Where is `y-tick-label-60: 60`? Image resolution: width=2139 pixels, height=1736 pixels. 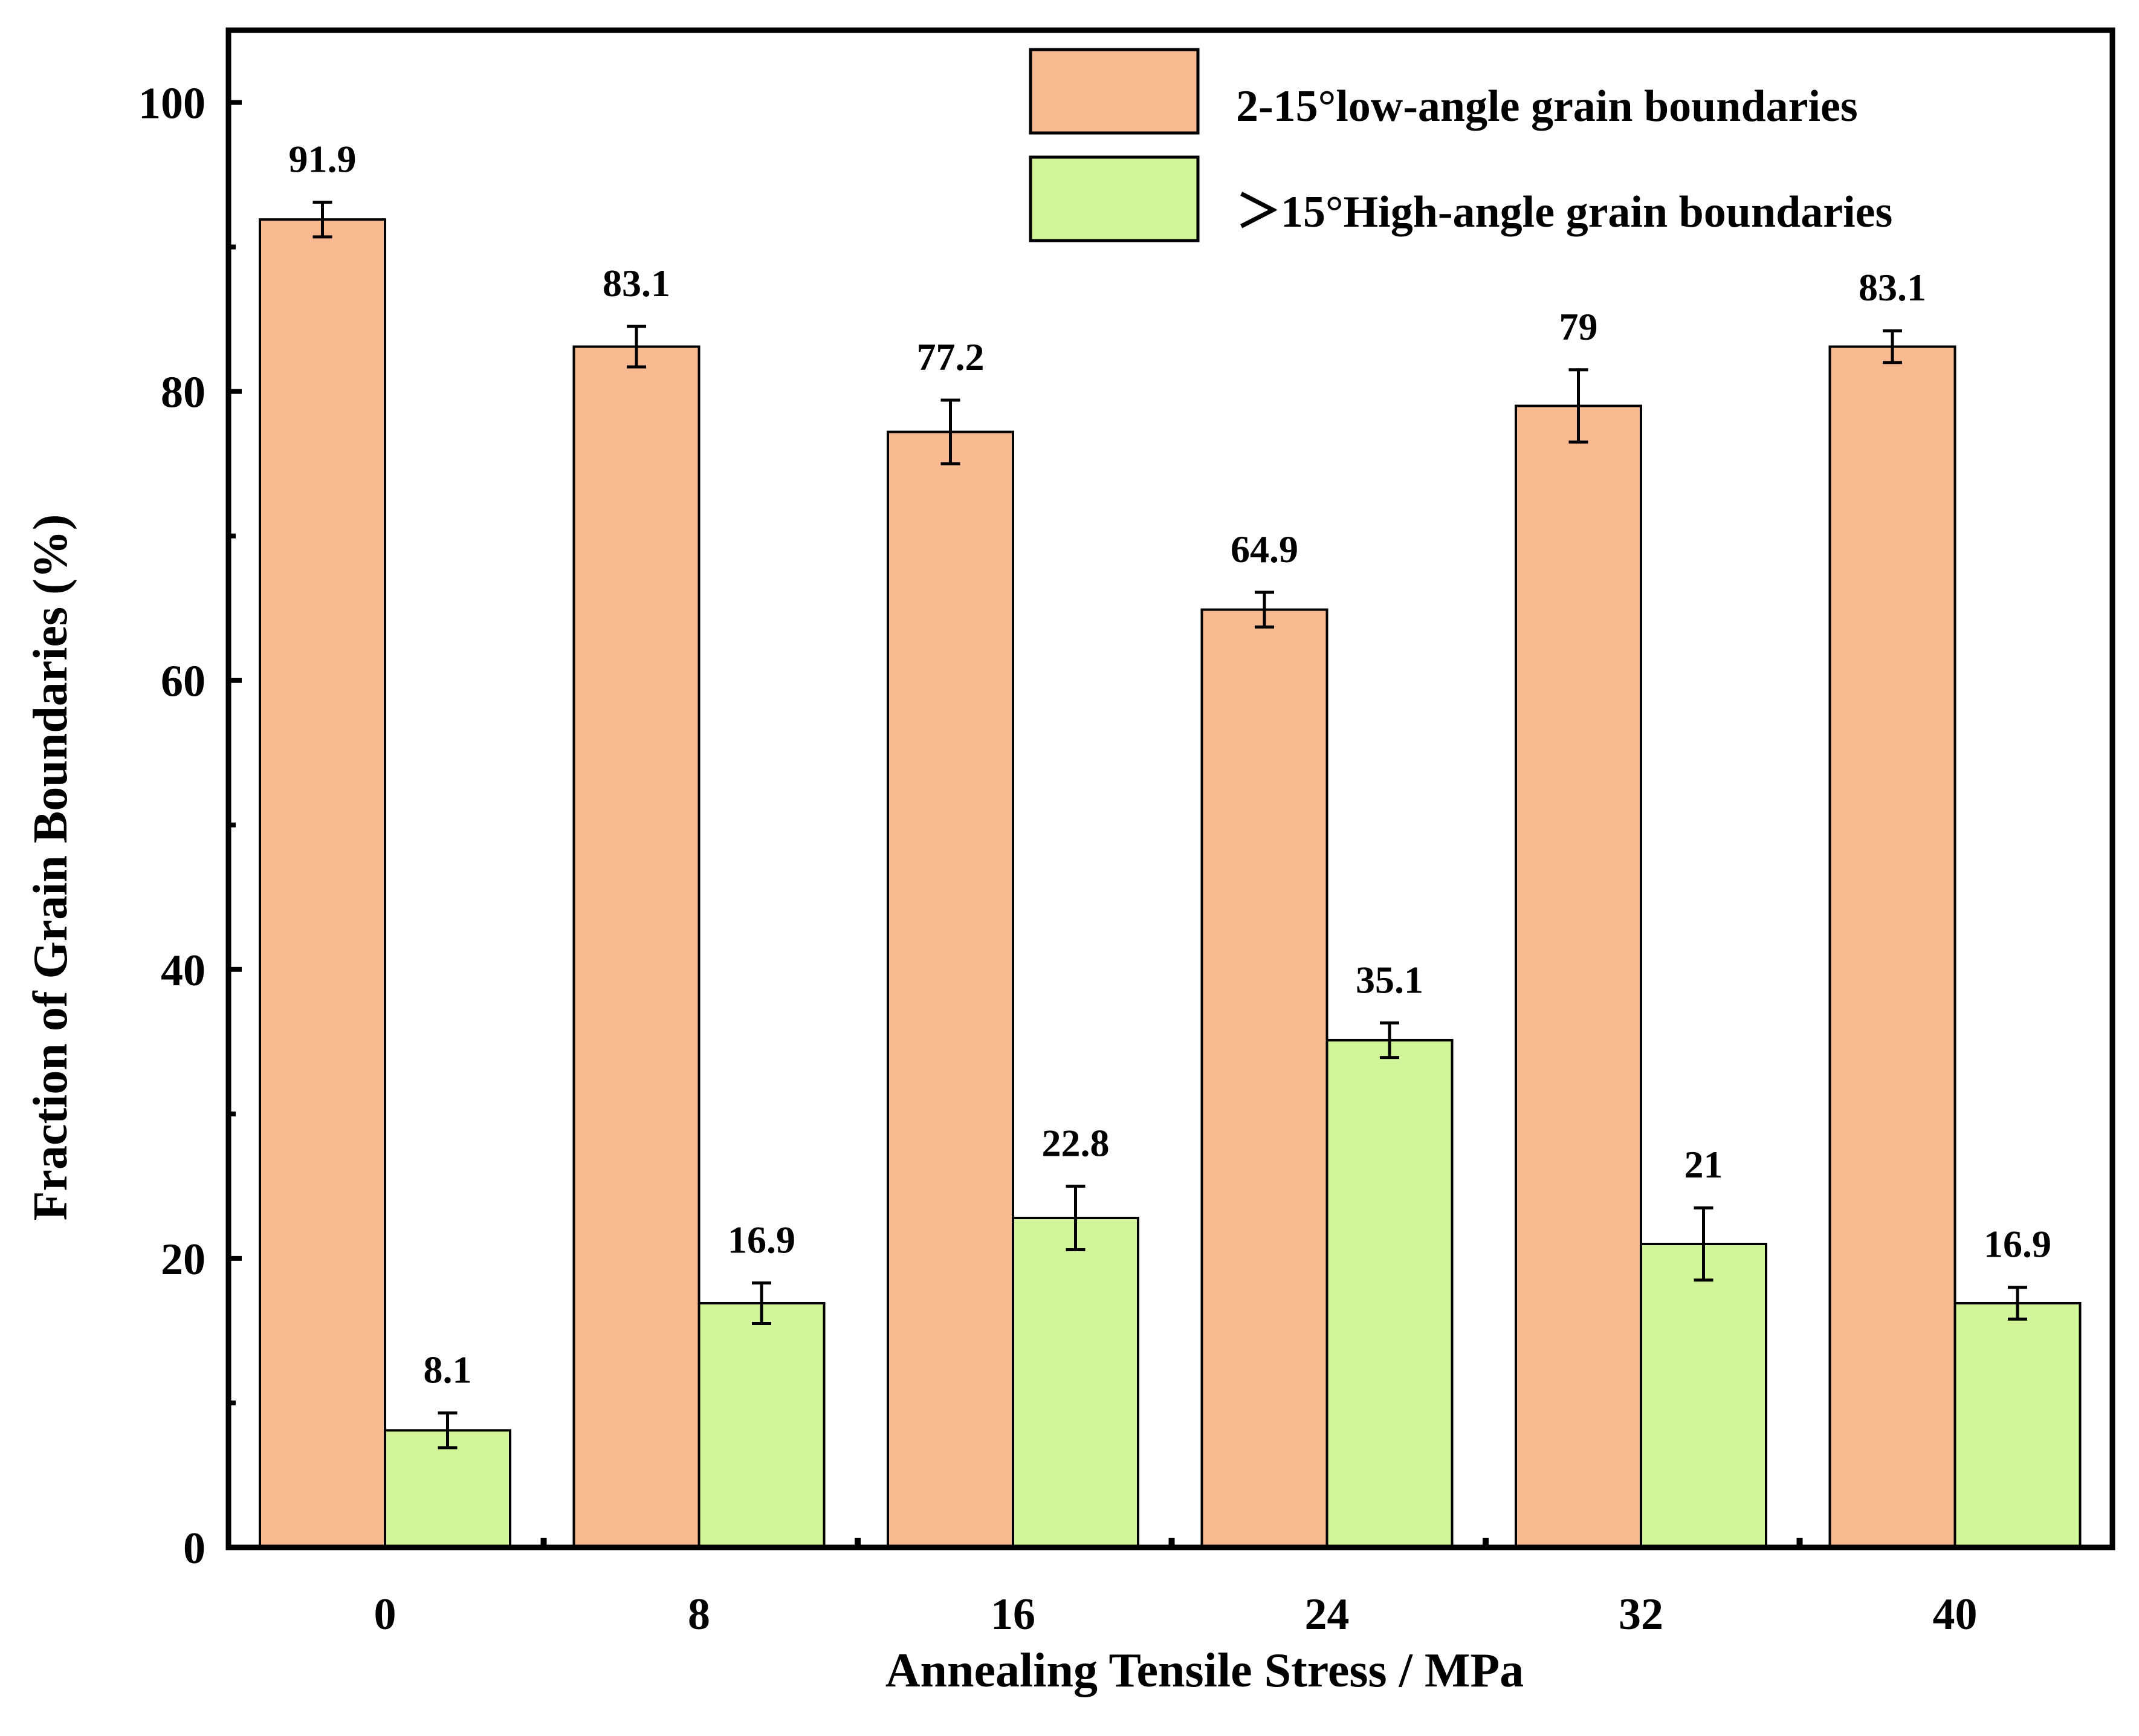 y-tick-label-60: 60 is located at coordinates (183, 682).